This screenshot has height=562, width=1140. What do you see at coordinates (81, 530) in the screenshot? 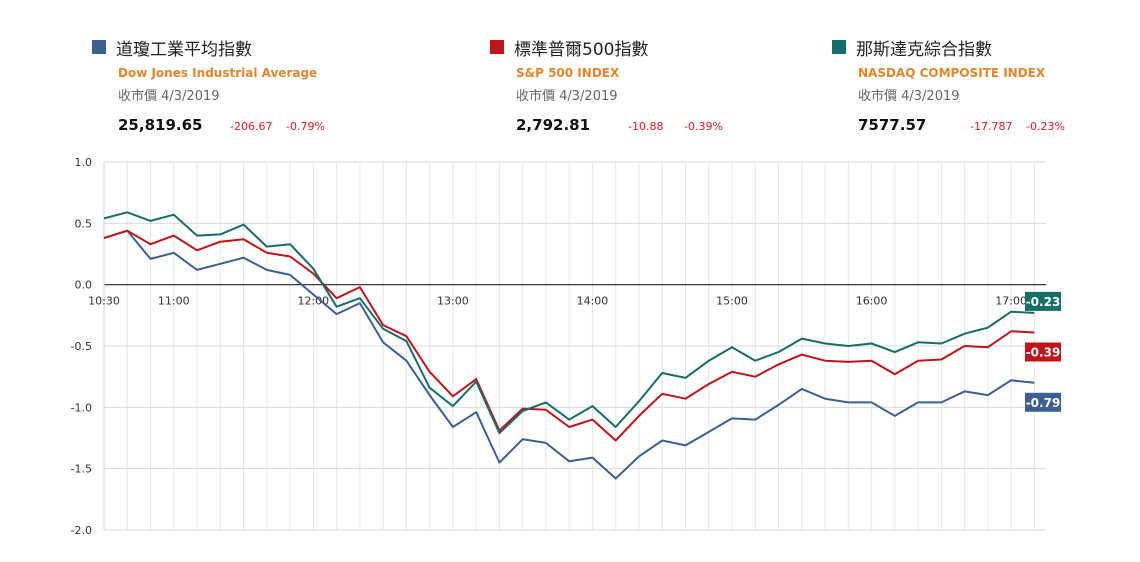
I see `y-tick-label: -2.0` at bounding box center [81, 530].